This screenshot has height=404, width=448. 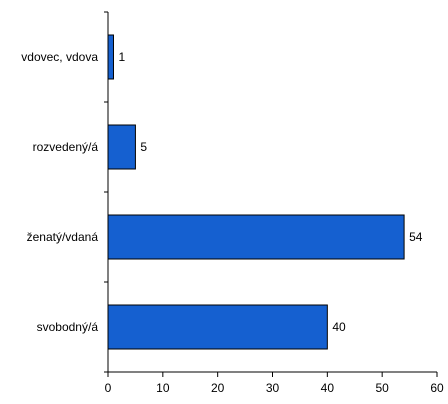 I want to click on x-tick-label: 40, so click(x=328, y=388).